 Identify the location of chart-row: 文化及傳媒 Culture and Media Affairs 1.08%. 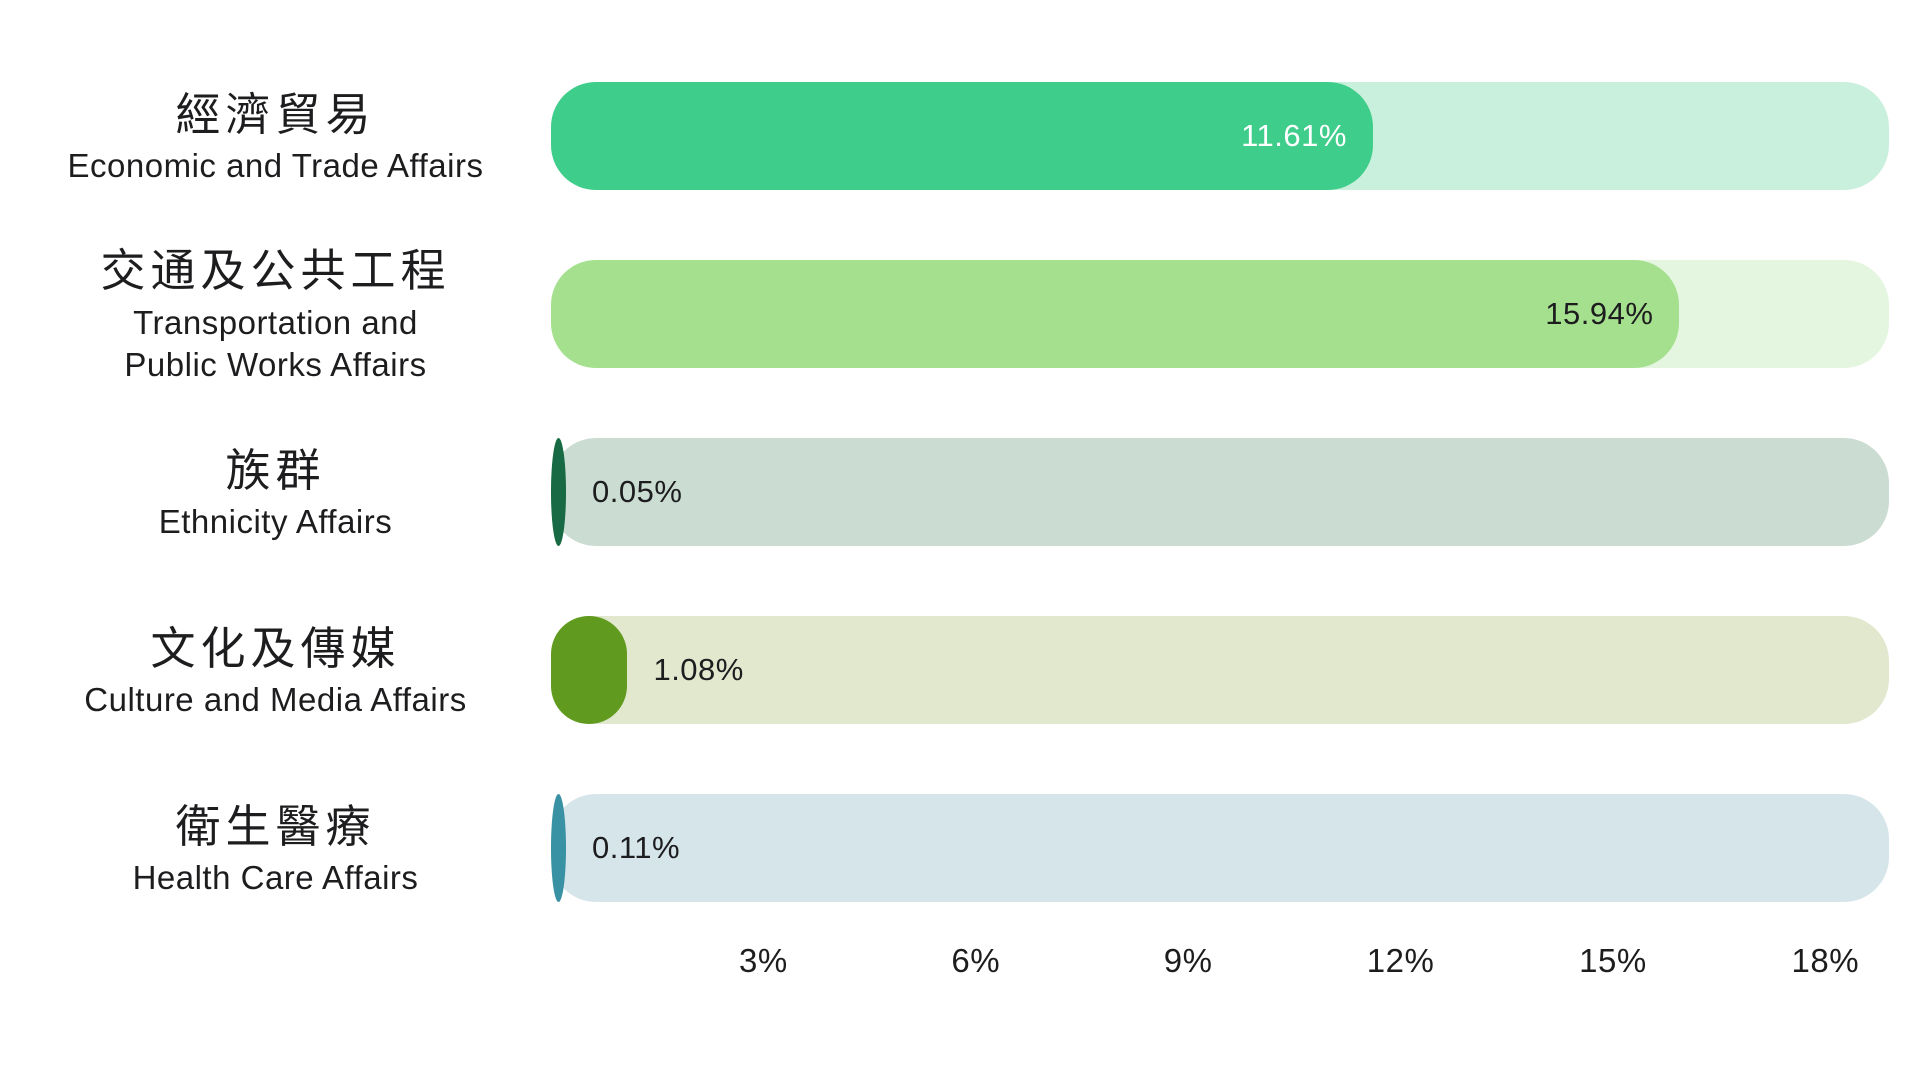
(960, 670).